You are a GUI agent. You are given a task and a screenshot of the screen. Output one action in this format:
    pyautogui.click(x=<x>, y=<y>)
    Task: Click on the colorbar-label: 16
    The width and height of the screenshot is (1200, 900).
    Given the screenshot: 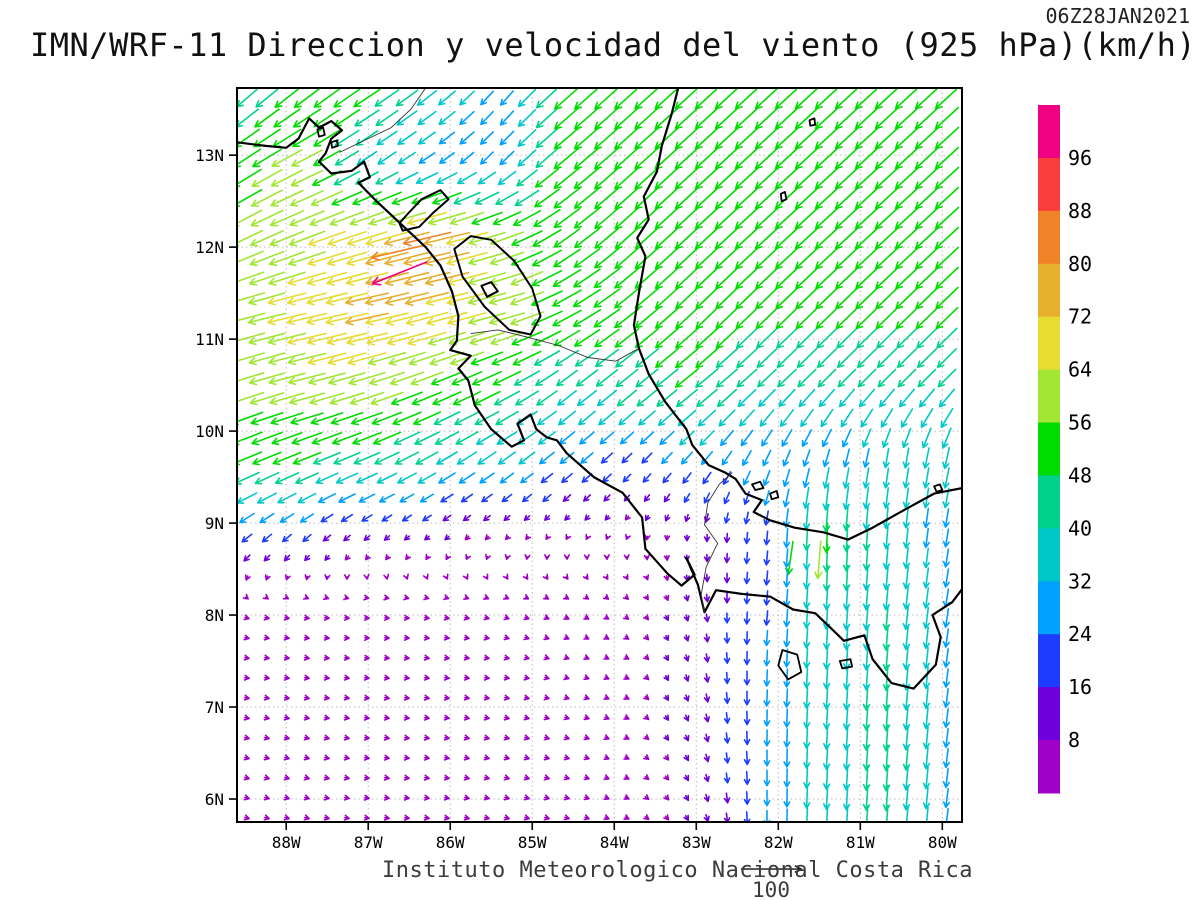 What is the action you would take?
    pyautogui.click(x=1080, y=687)
    